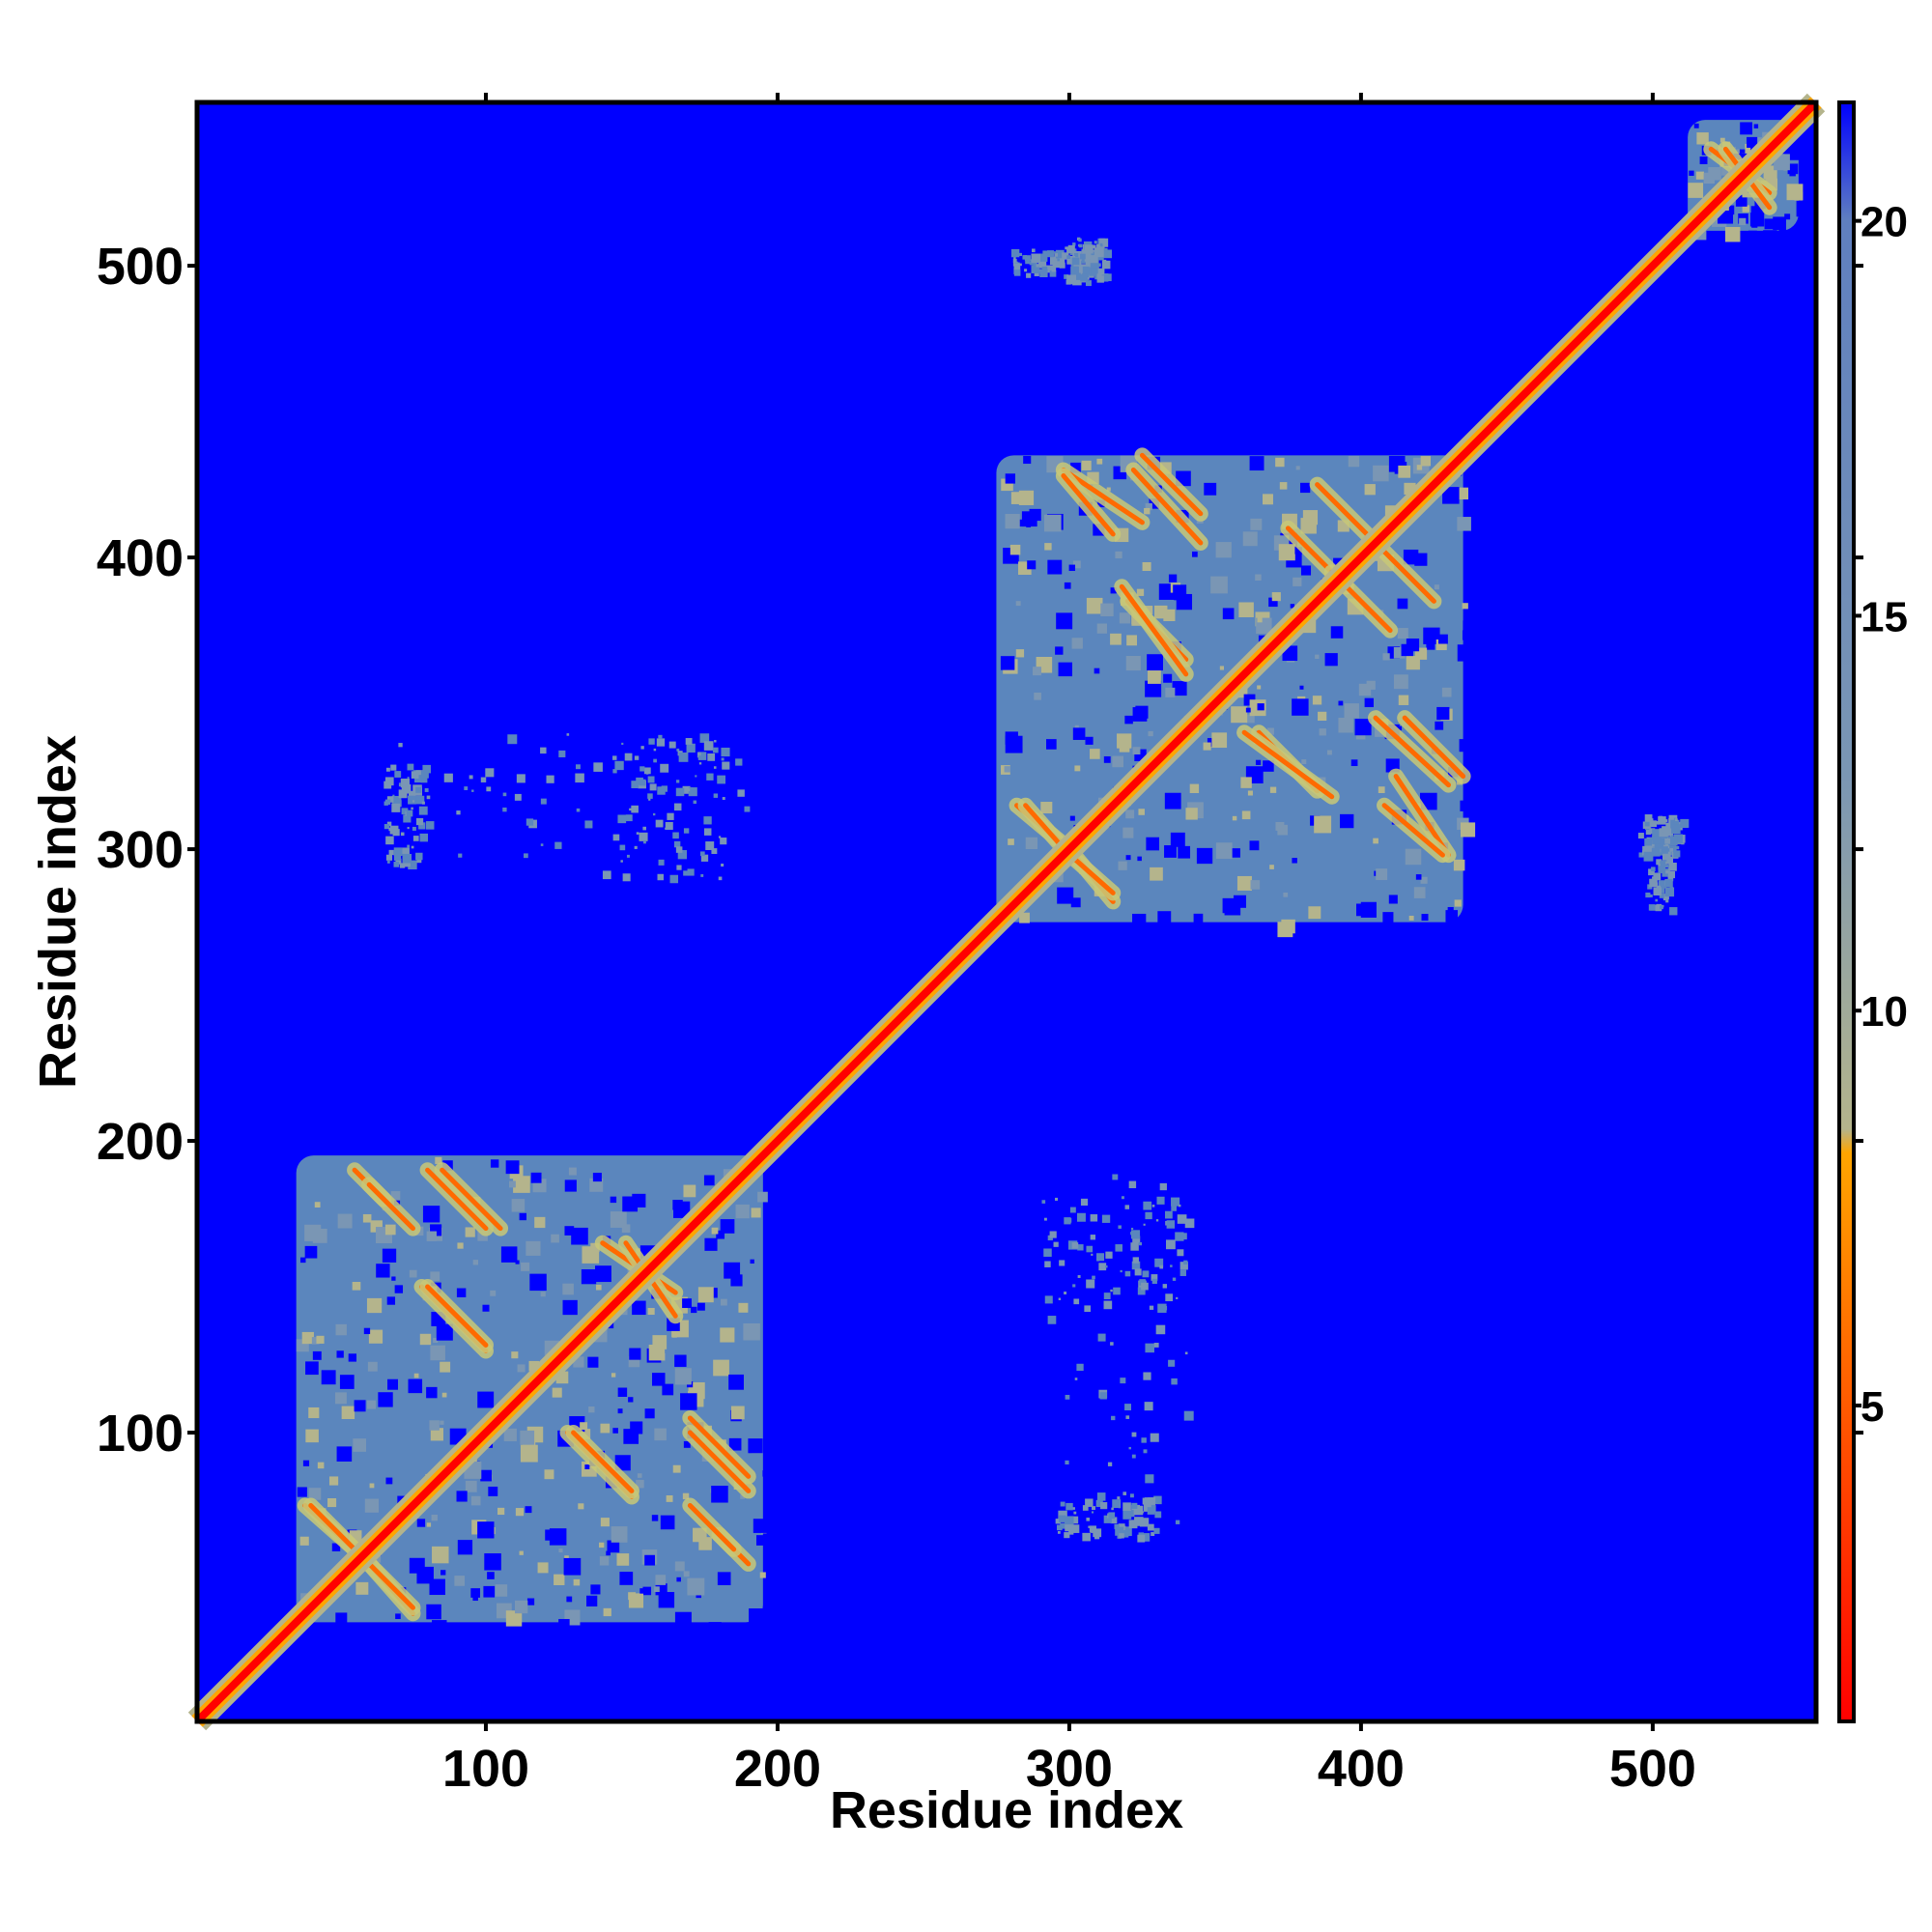 This screenshot has width=1932, height=1932. I want to click on y-axis-label: Residue index, so click(58, 912).